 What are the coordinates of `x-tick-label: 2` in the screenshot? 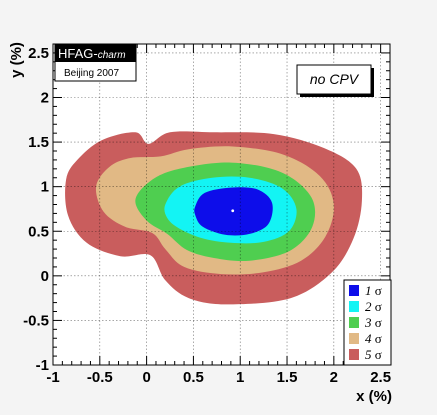 It's located at (334, 377).